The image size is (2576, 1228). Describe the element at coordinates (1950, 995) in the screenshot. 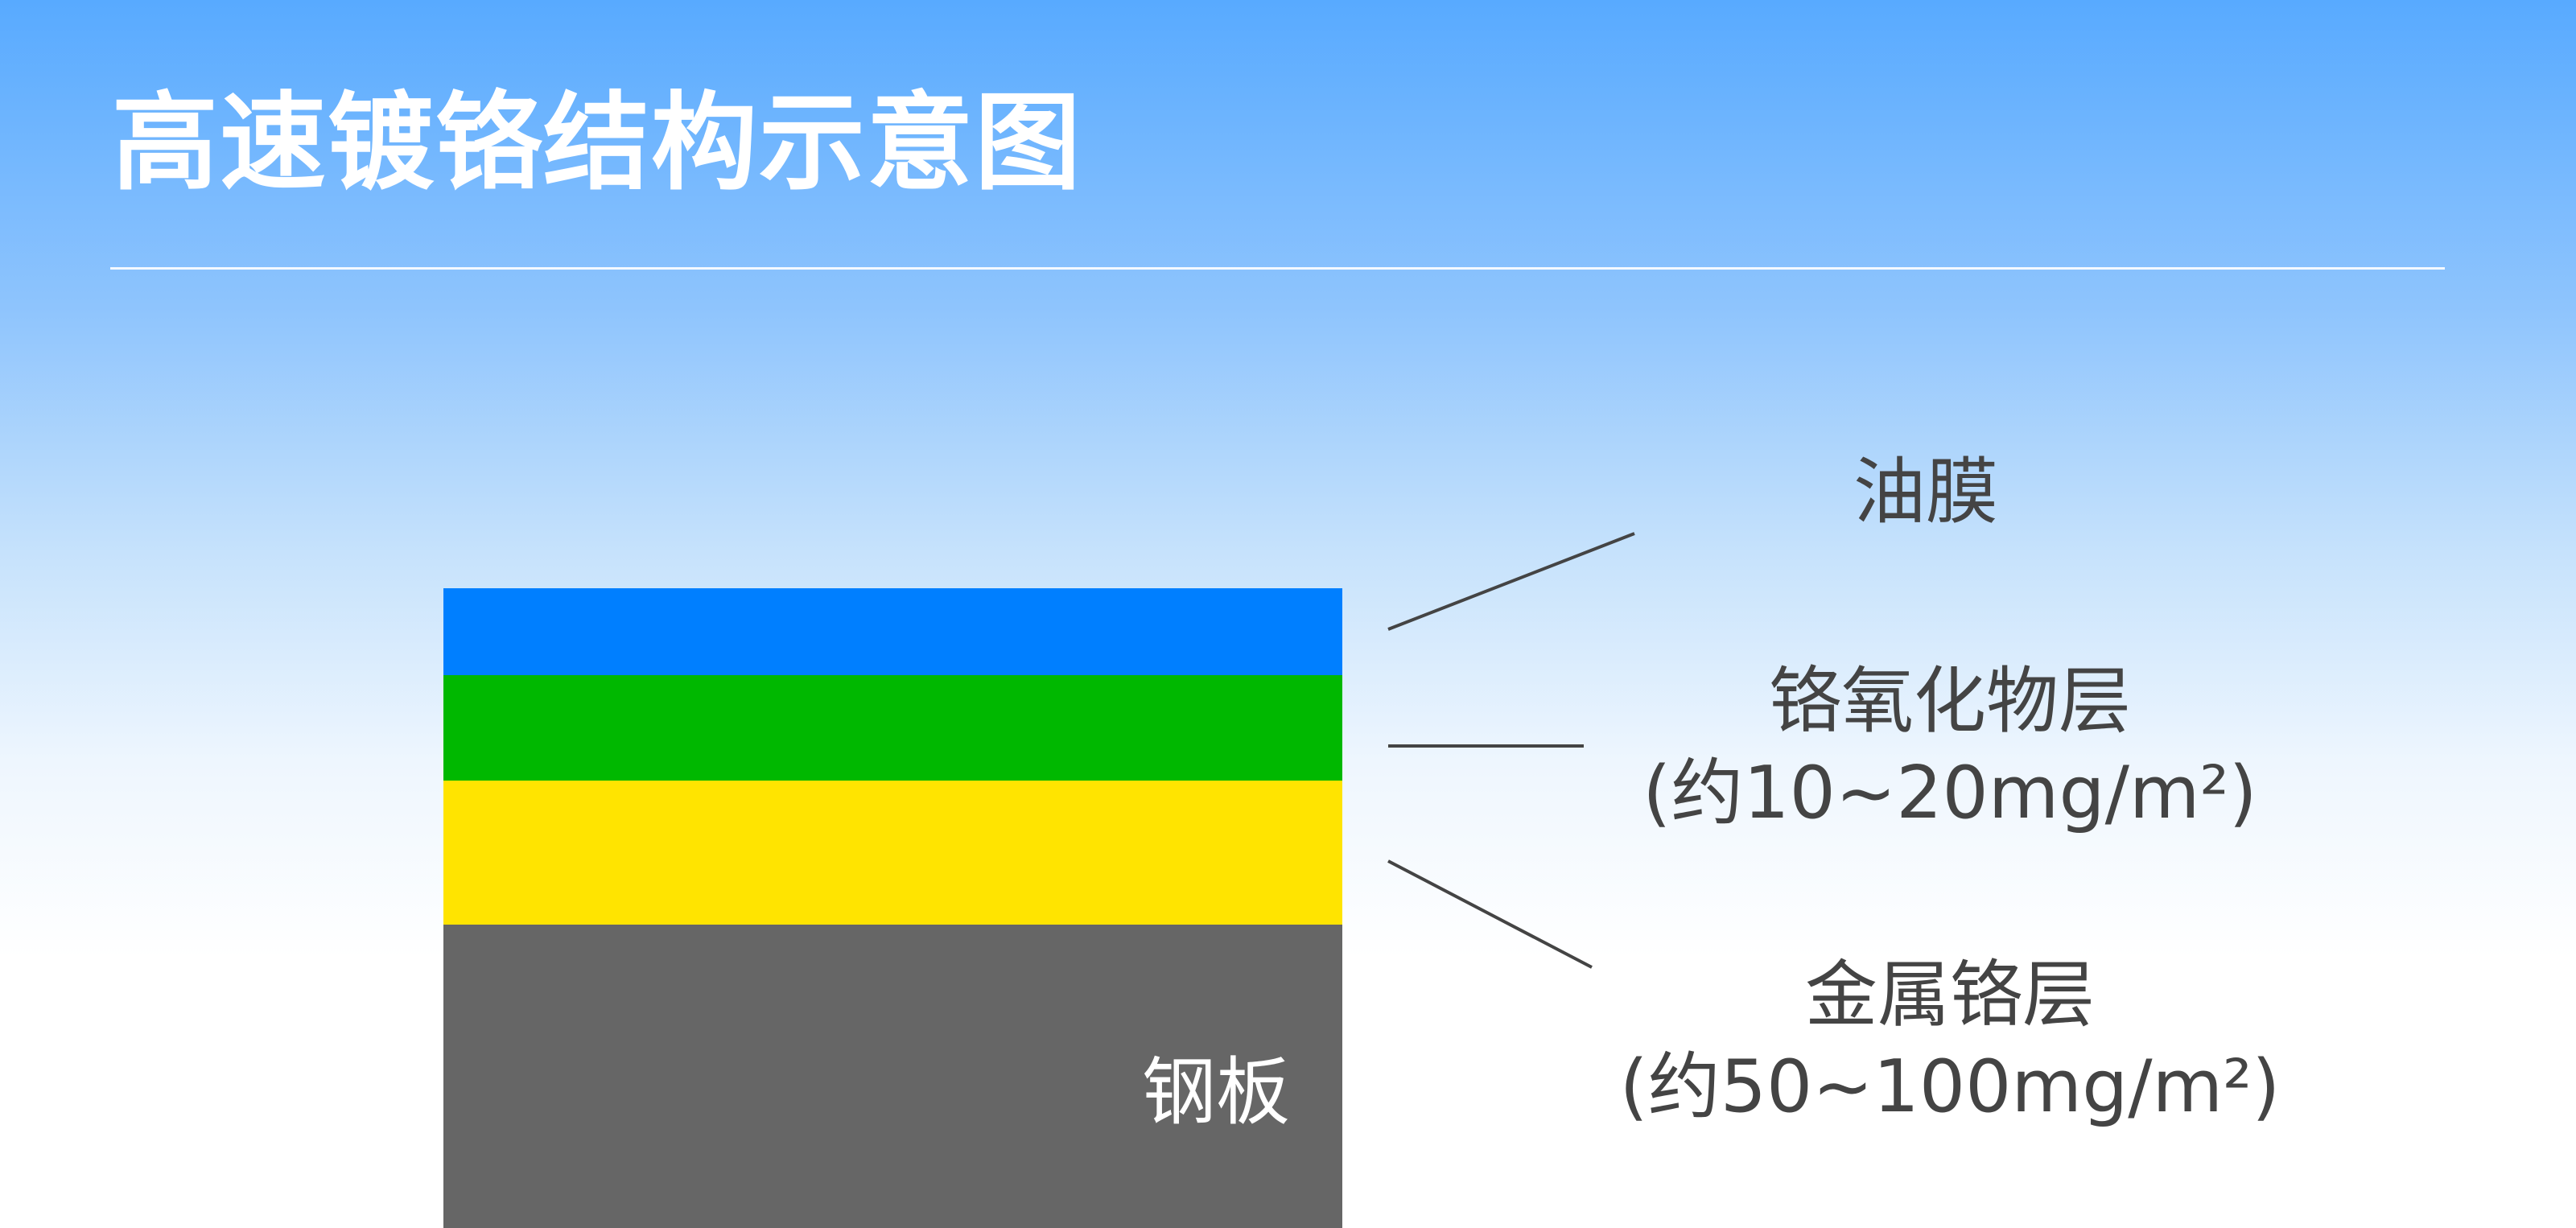

I see `label-metal-chromium: 金属铬层` at that location.